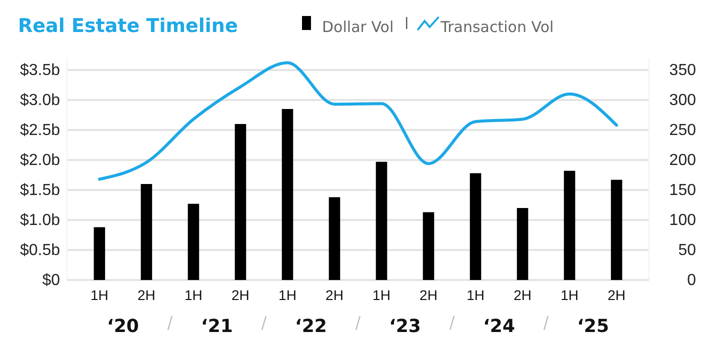  I want to click on legend-label: Dollar Vol, so click(358, 27).